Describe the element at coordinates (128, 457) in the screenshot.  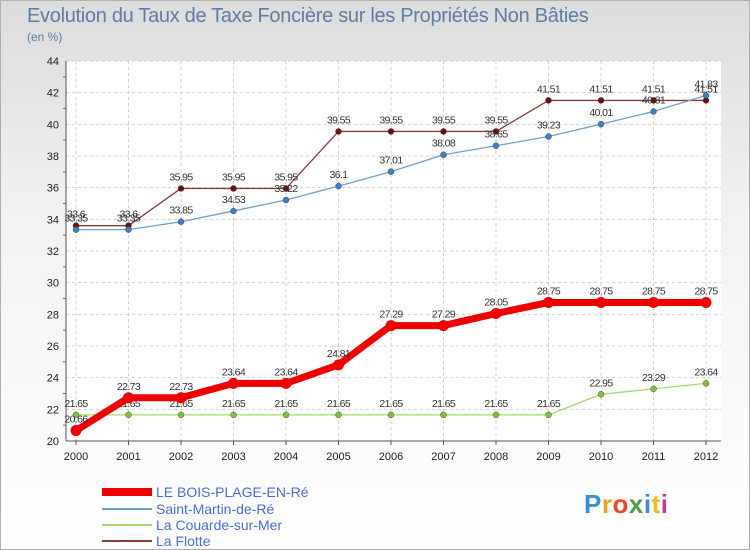
I see `x-tick-label: 2001` at that location.